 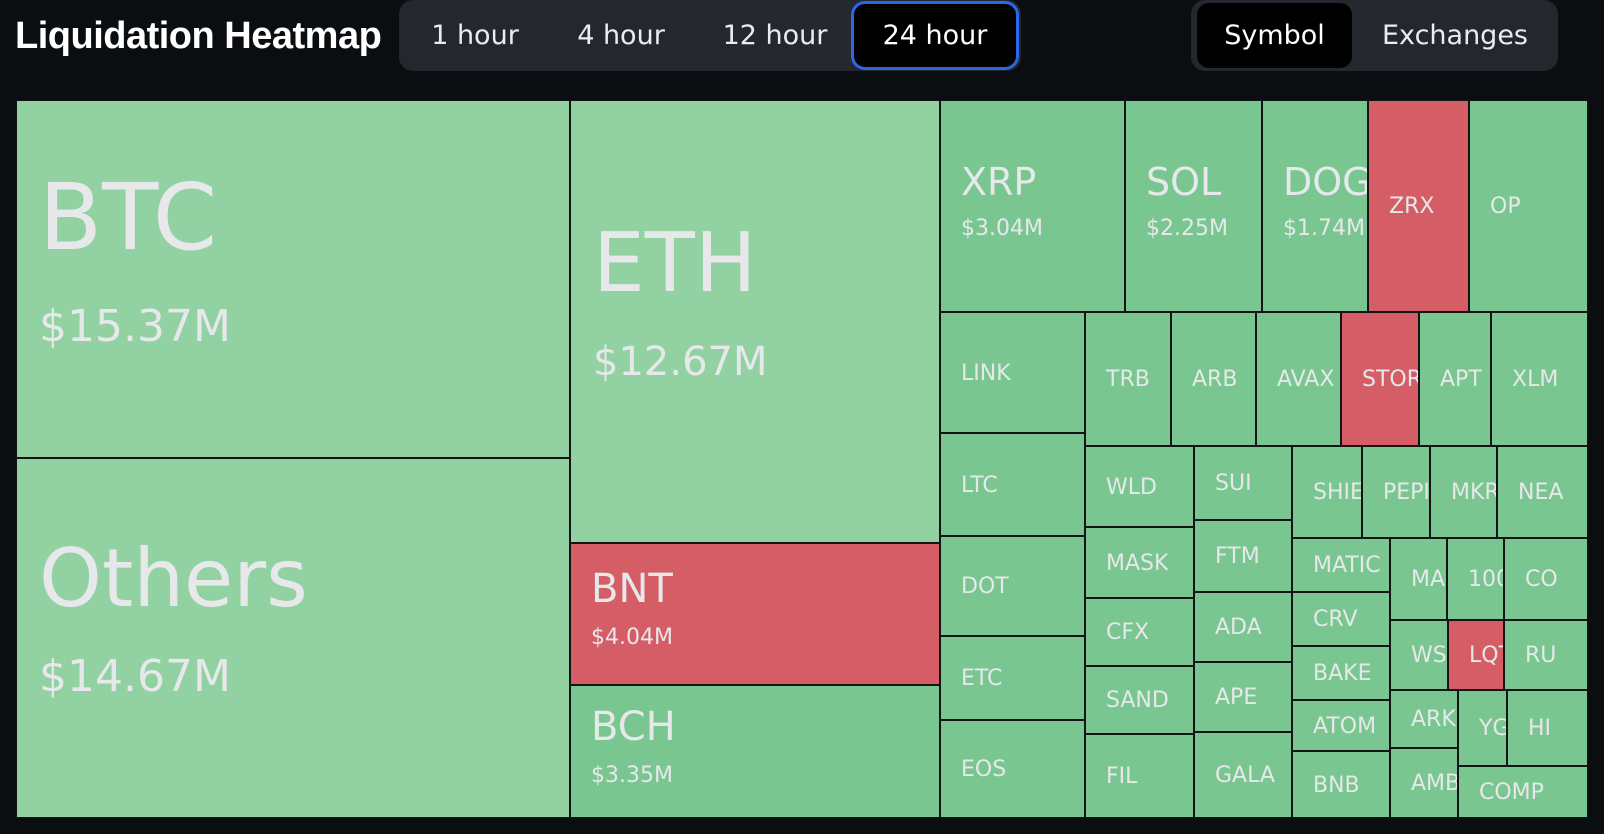 I want to click on tile-ark: ARK, so click(x=1424, y=719).